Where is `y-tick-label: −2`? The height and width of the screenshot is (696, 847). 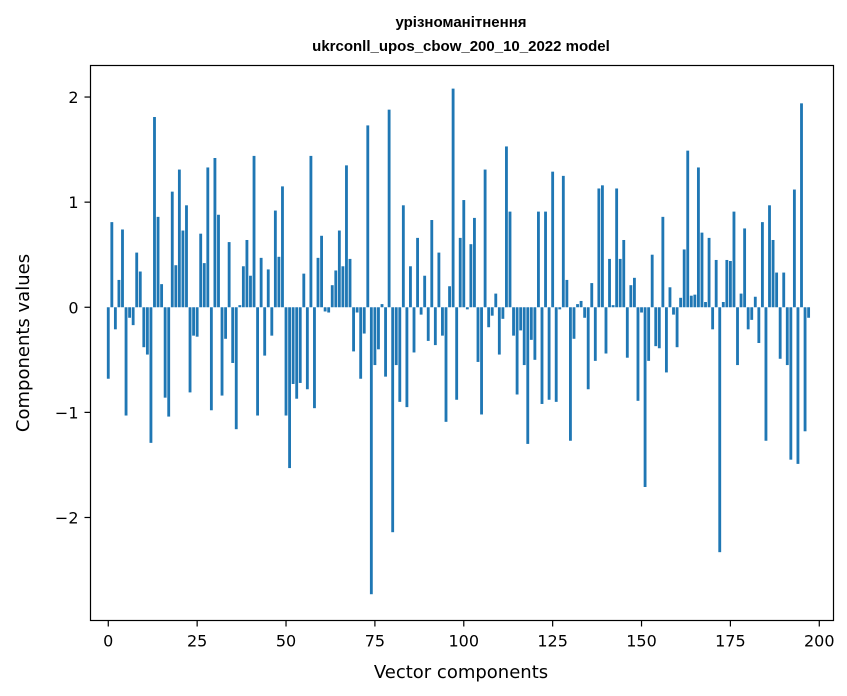 y-tick-label: −2 is located at coordinates (67, 517).